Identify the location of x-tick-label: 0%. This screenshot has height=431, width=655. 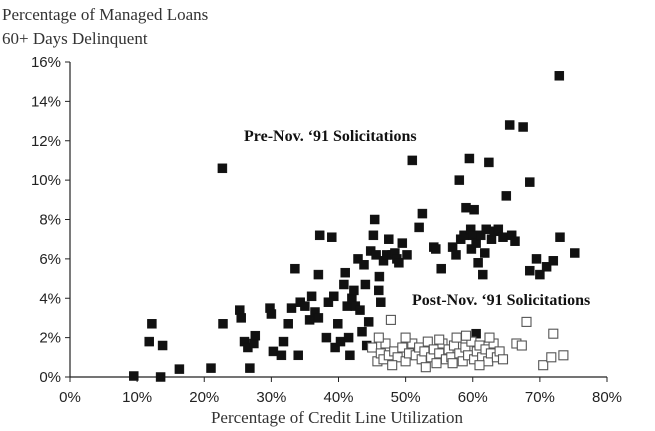
(70, 397).